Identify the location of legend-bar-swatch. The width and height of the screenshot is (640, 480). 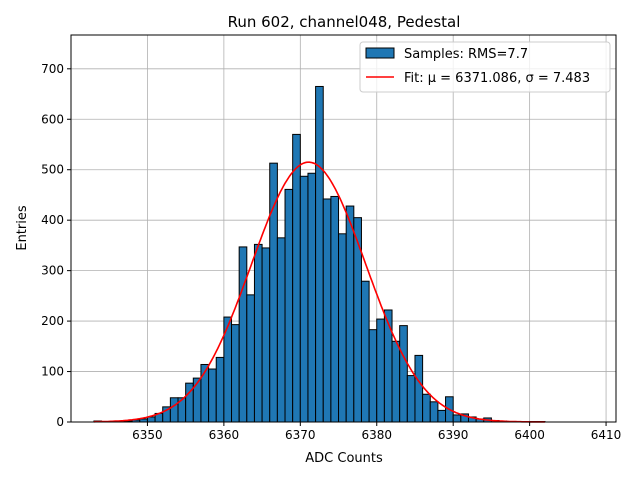
(380, 53).